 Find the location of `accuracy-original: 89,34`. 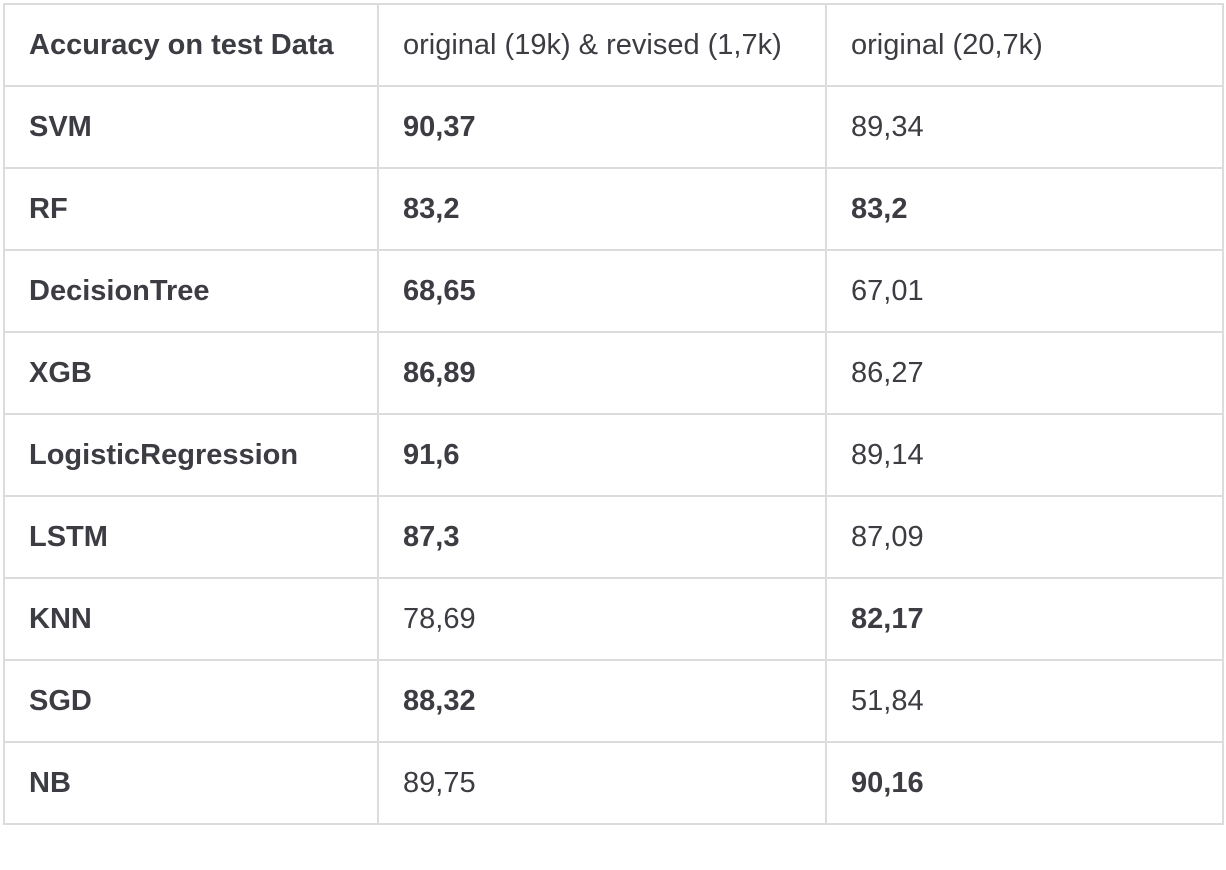

accuracy-original: 89,34 is located at coordinates (1024, 127).